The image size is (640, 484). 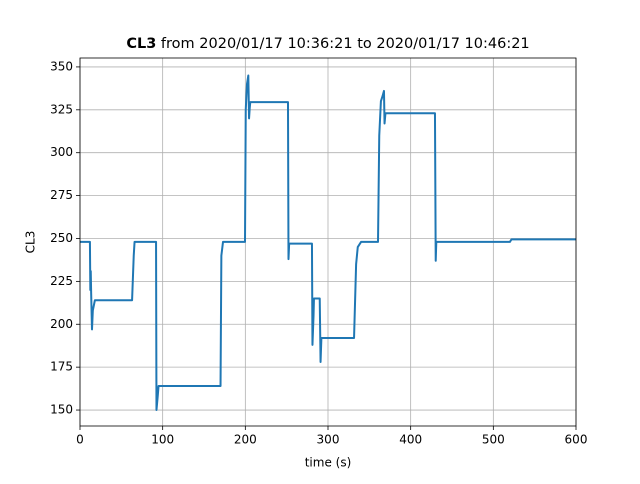 What do you see at coordinates (61, 410) in the screenshot?
I see `y-tick-label: 150` at bounding box center [61, 410].